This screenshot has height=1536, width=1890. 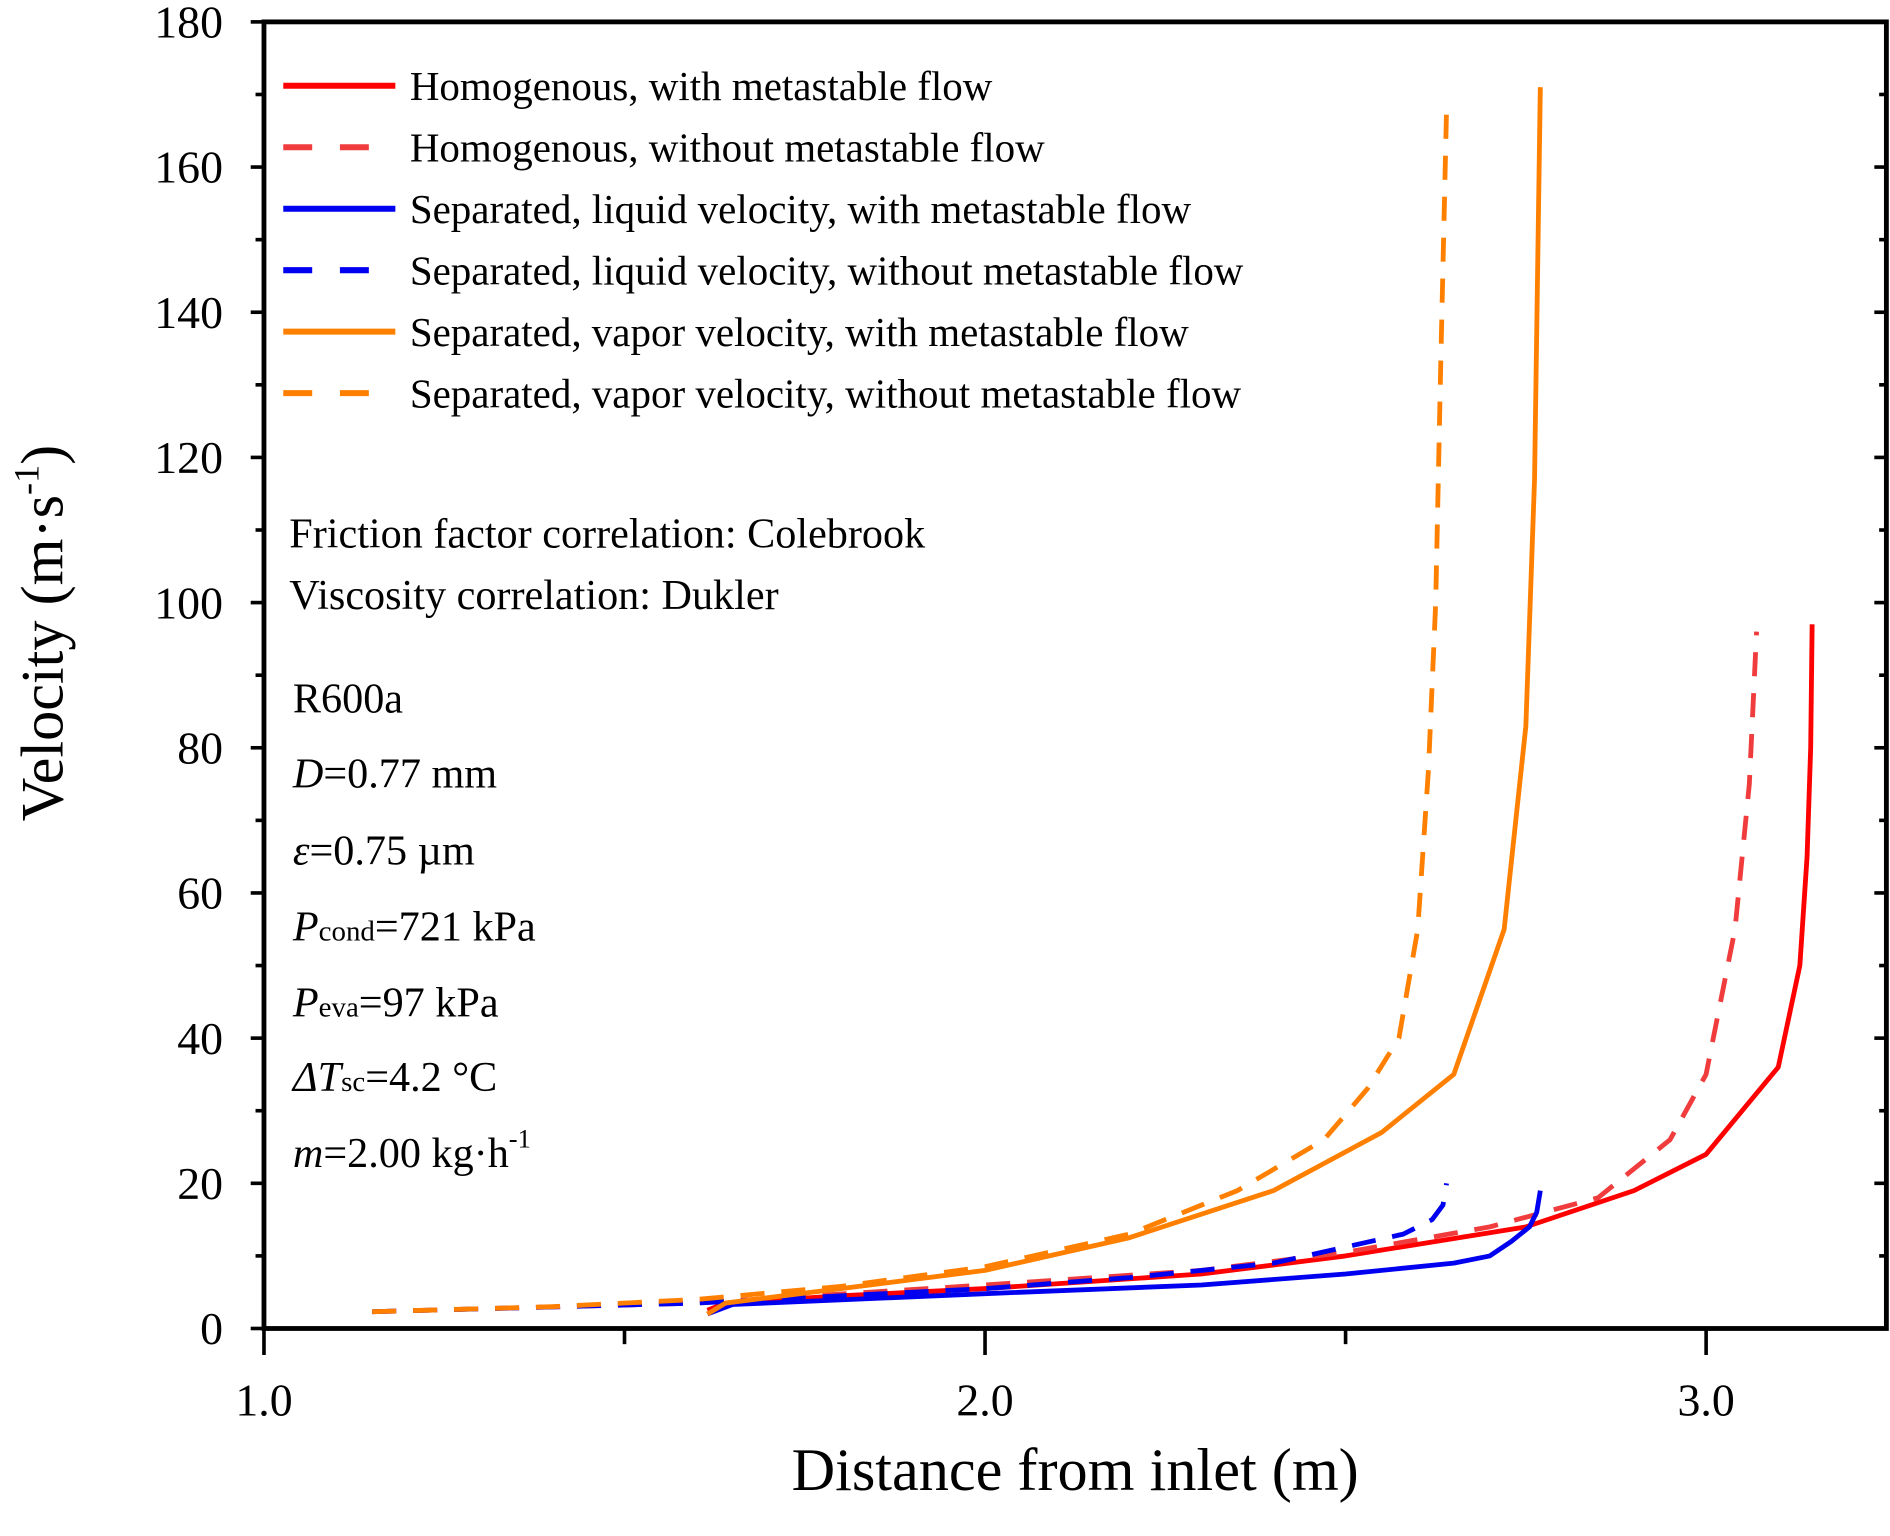 I want to click on y-tick-label: 120, so click(x=188, y=457).